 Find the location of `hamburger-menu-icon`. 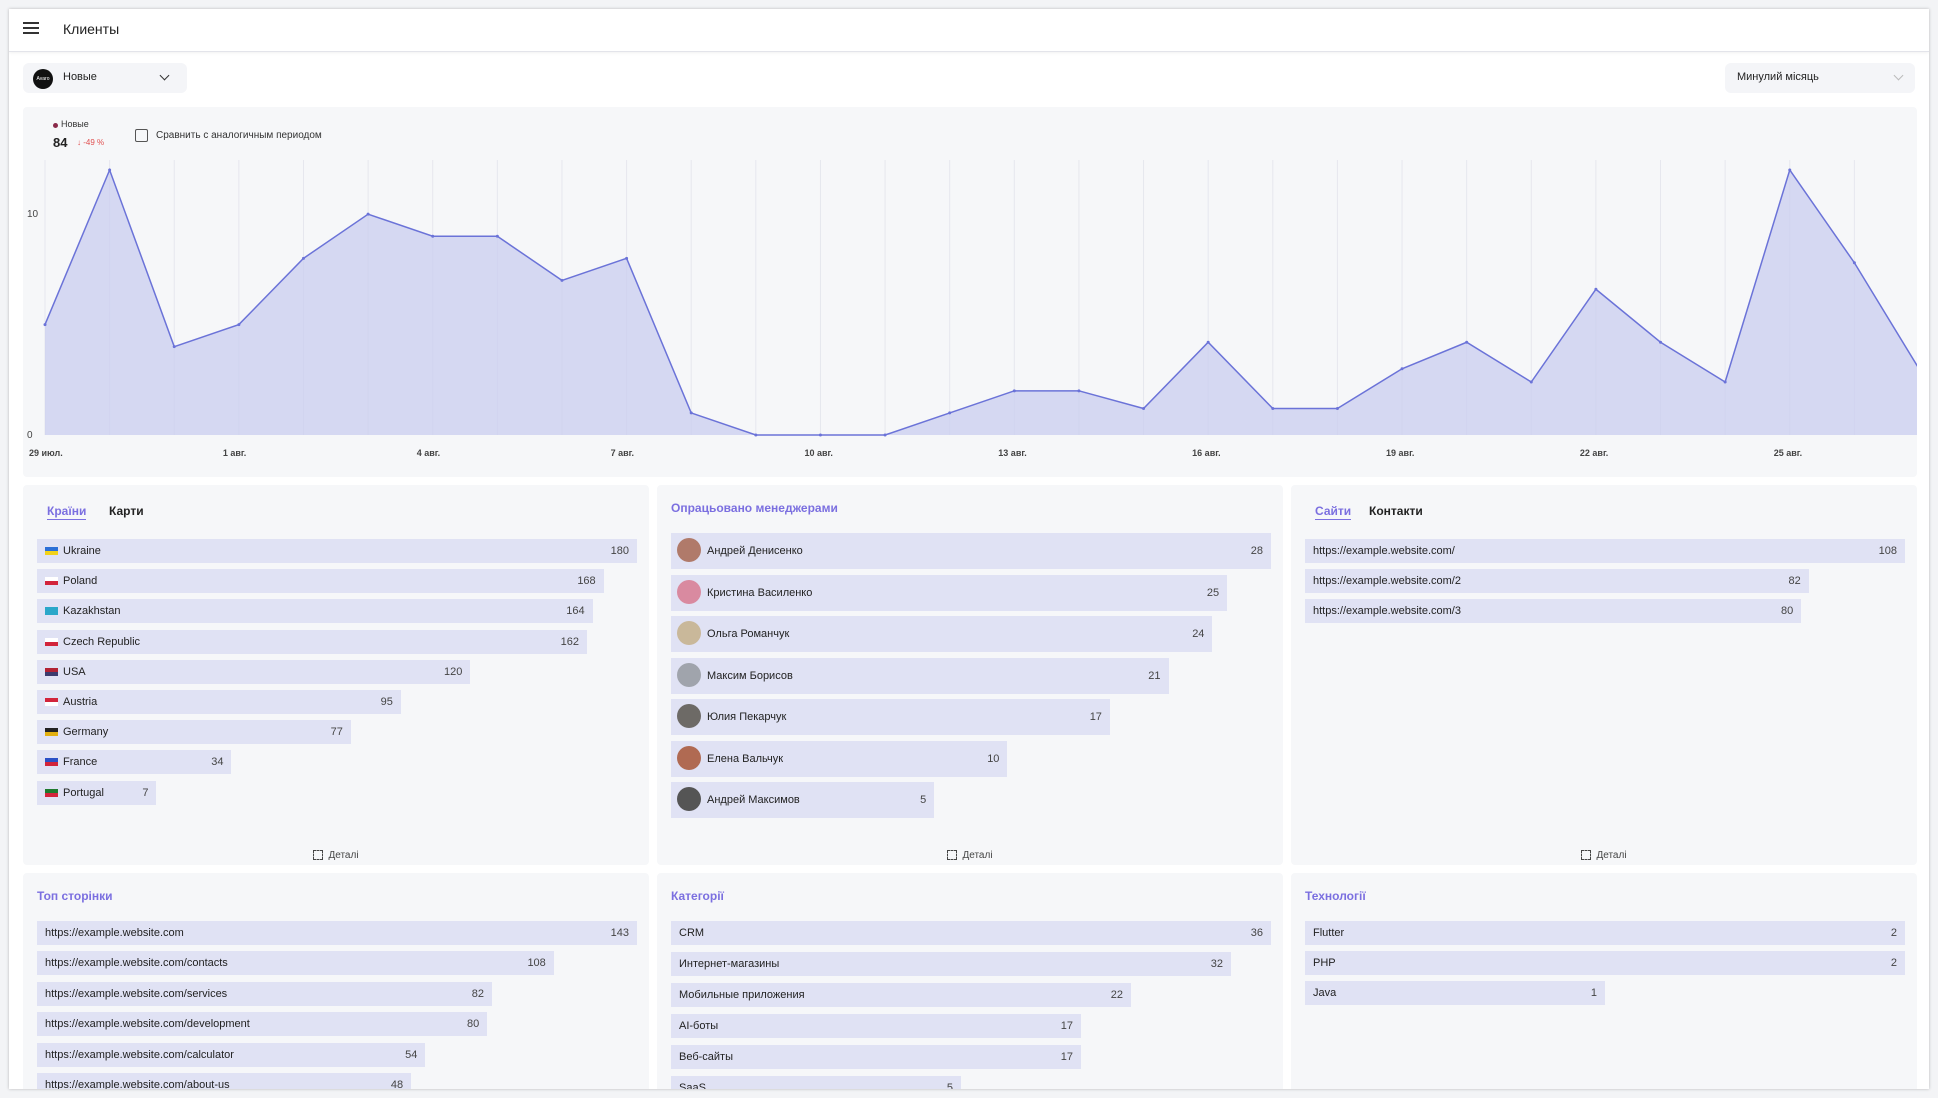

hamburger-menu-icon is located at coordinates (31, 29).